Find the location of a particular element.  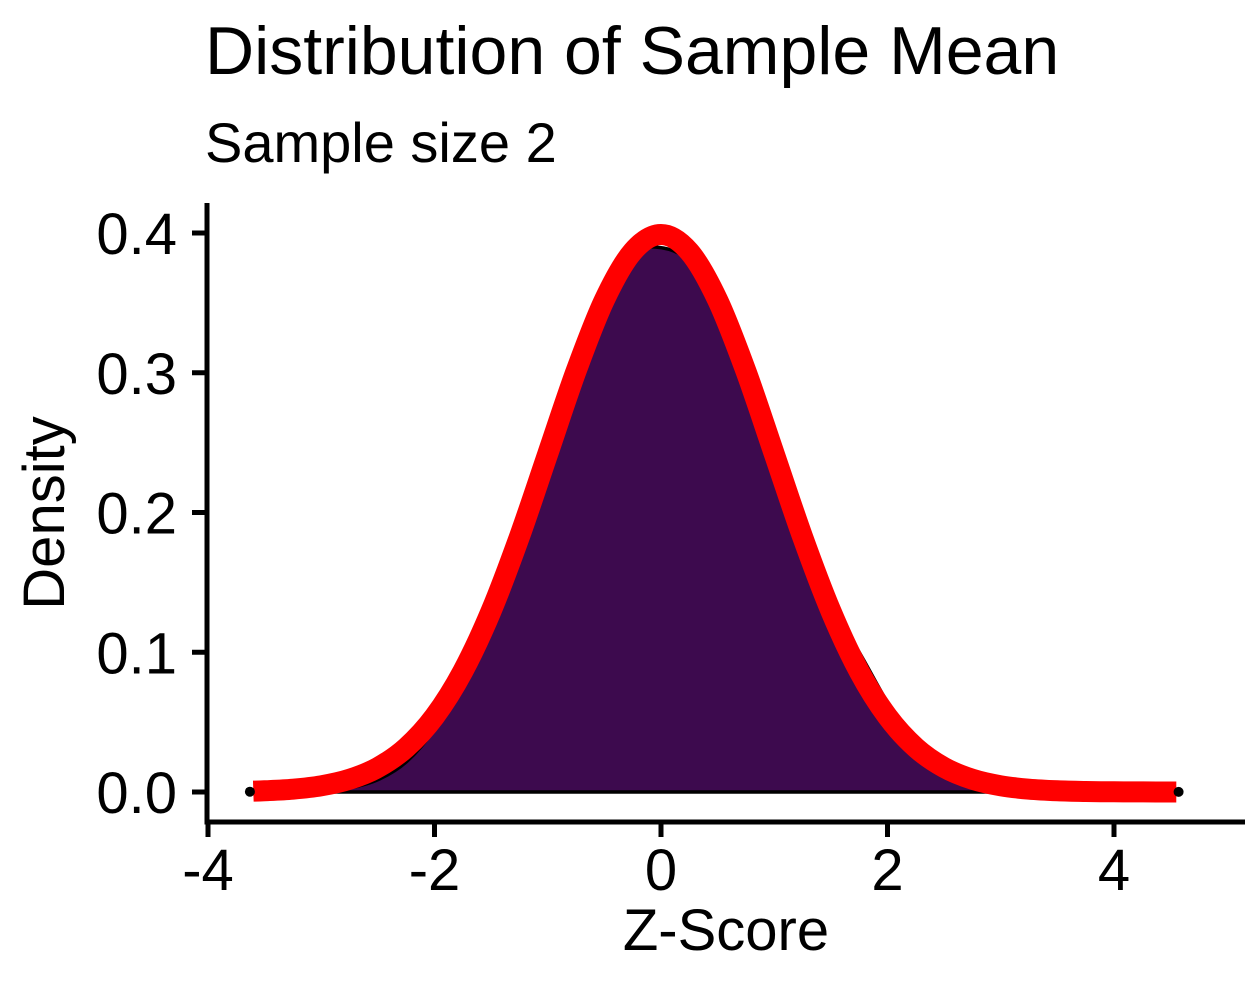

chart-subtitle: Sample size 2 is located at coordinates (381, 142).